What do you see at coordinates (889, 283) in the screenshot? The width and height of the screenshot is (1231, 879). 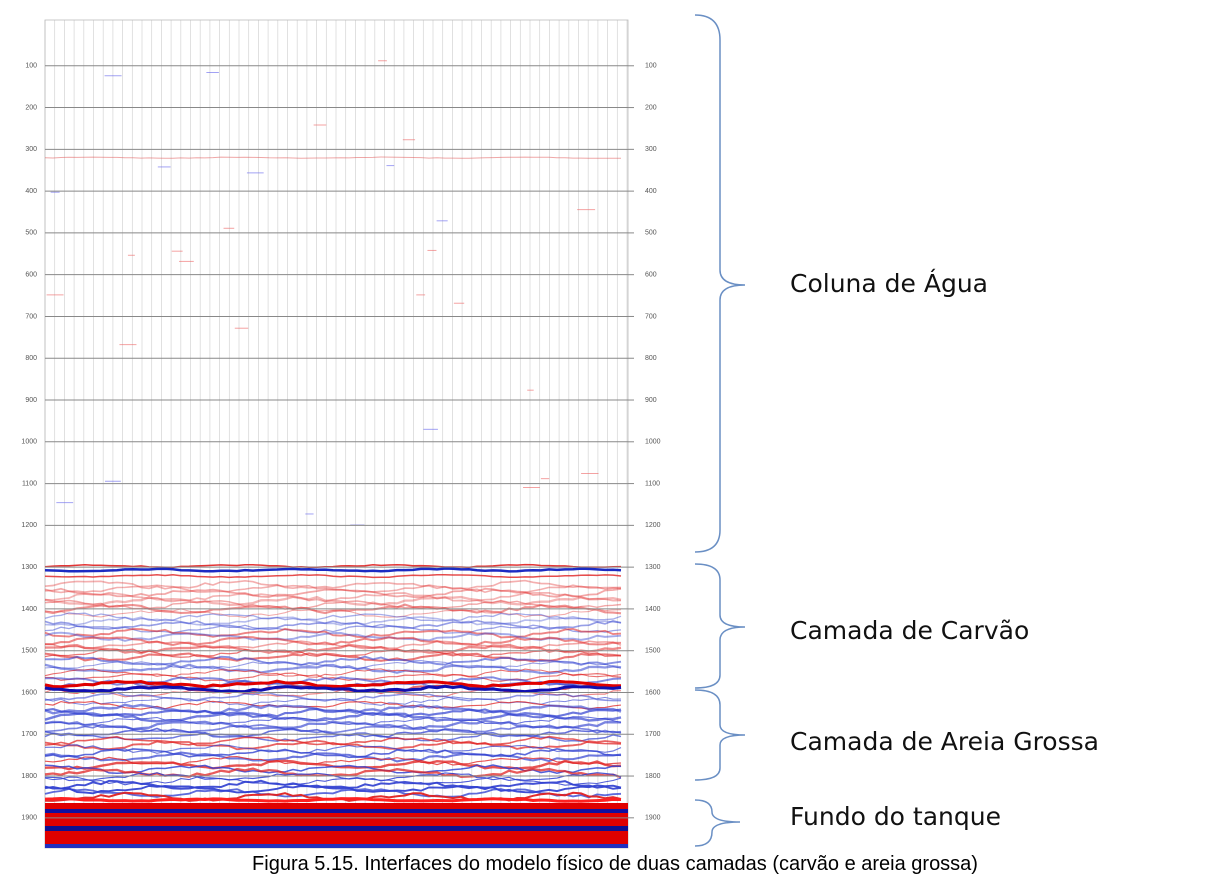 I see `annotation: Coluna de Água` at bounding box center [889, 283].